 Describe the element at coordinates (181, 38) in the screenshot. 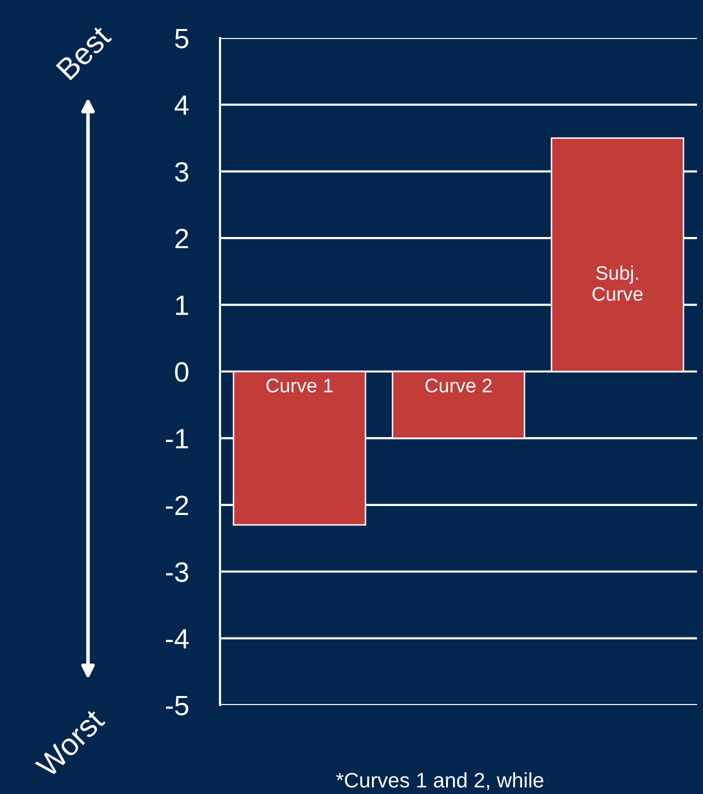

I see `y-tick-label: 5` at that location.